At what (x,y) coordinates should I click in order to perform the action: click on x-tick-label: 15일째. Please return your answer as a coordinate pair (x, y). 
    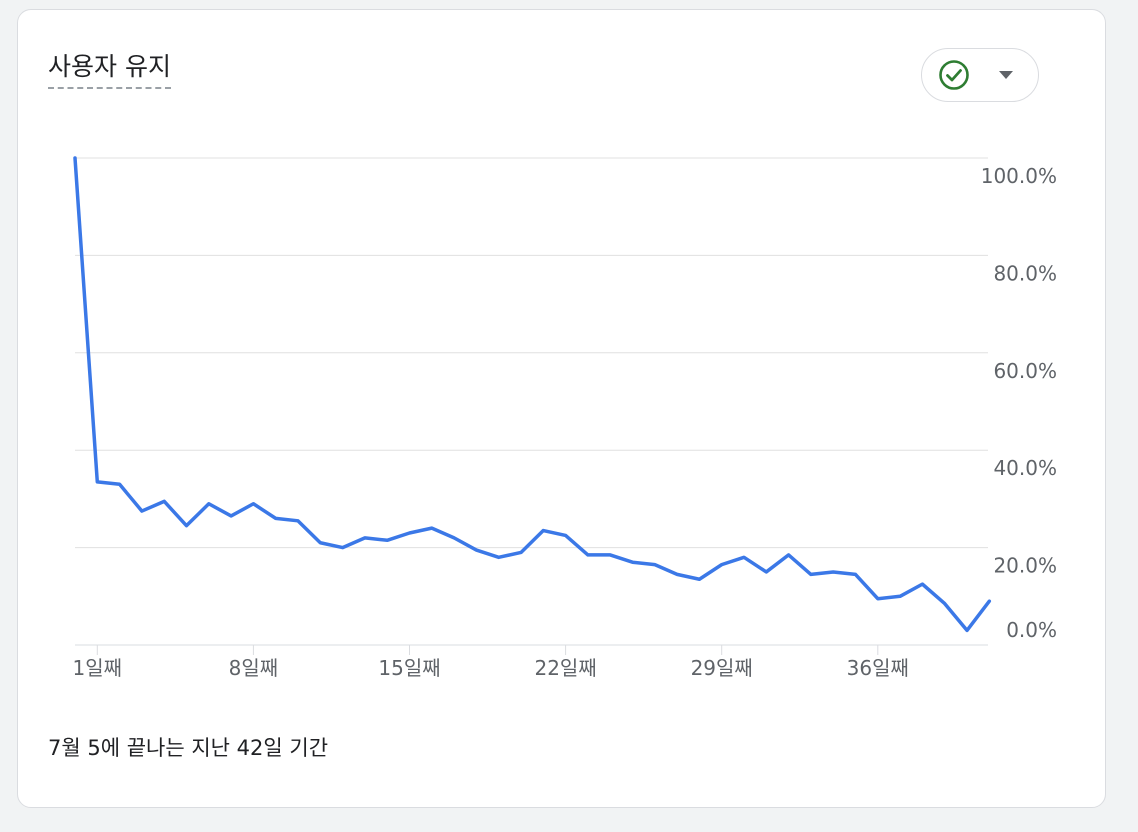
    Looking at the image, I should click on (409, 668).